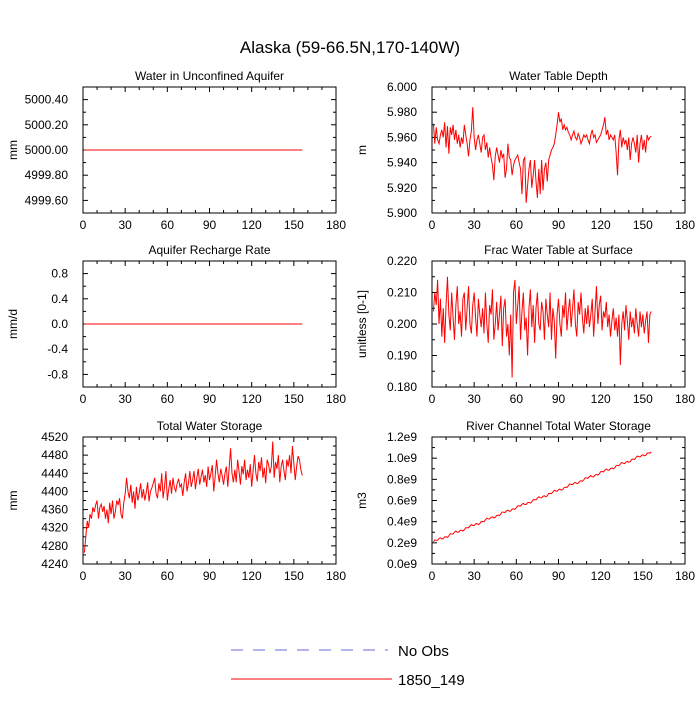 Image resolution: width=700 pixels, height=705 pixels. Describe the element at coordinates (54, 510) in the screenshot. I see `y-tick-label: 4360` at that location.